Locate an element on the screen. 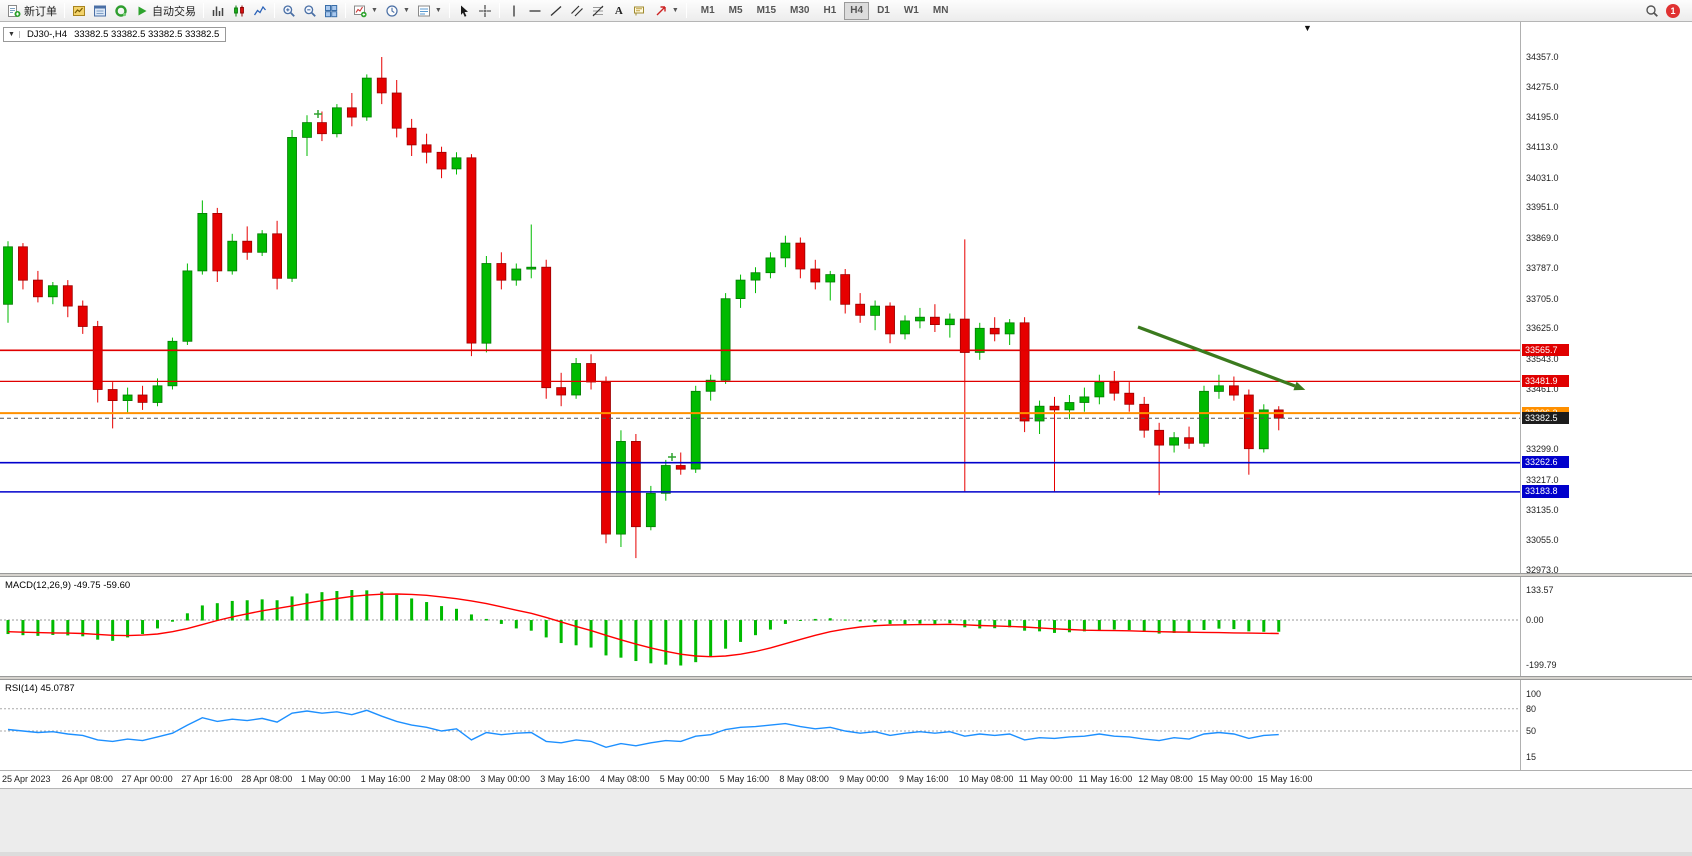  tile-windows-button is located at coordinates (331, 11).